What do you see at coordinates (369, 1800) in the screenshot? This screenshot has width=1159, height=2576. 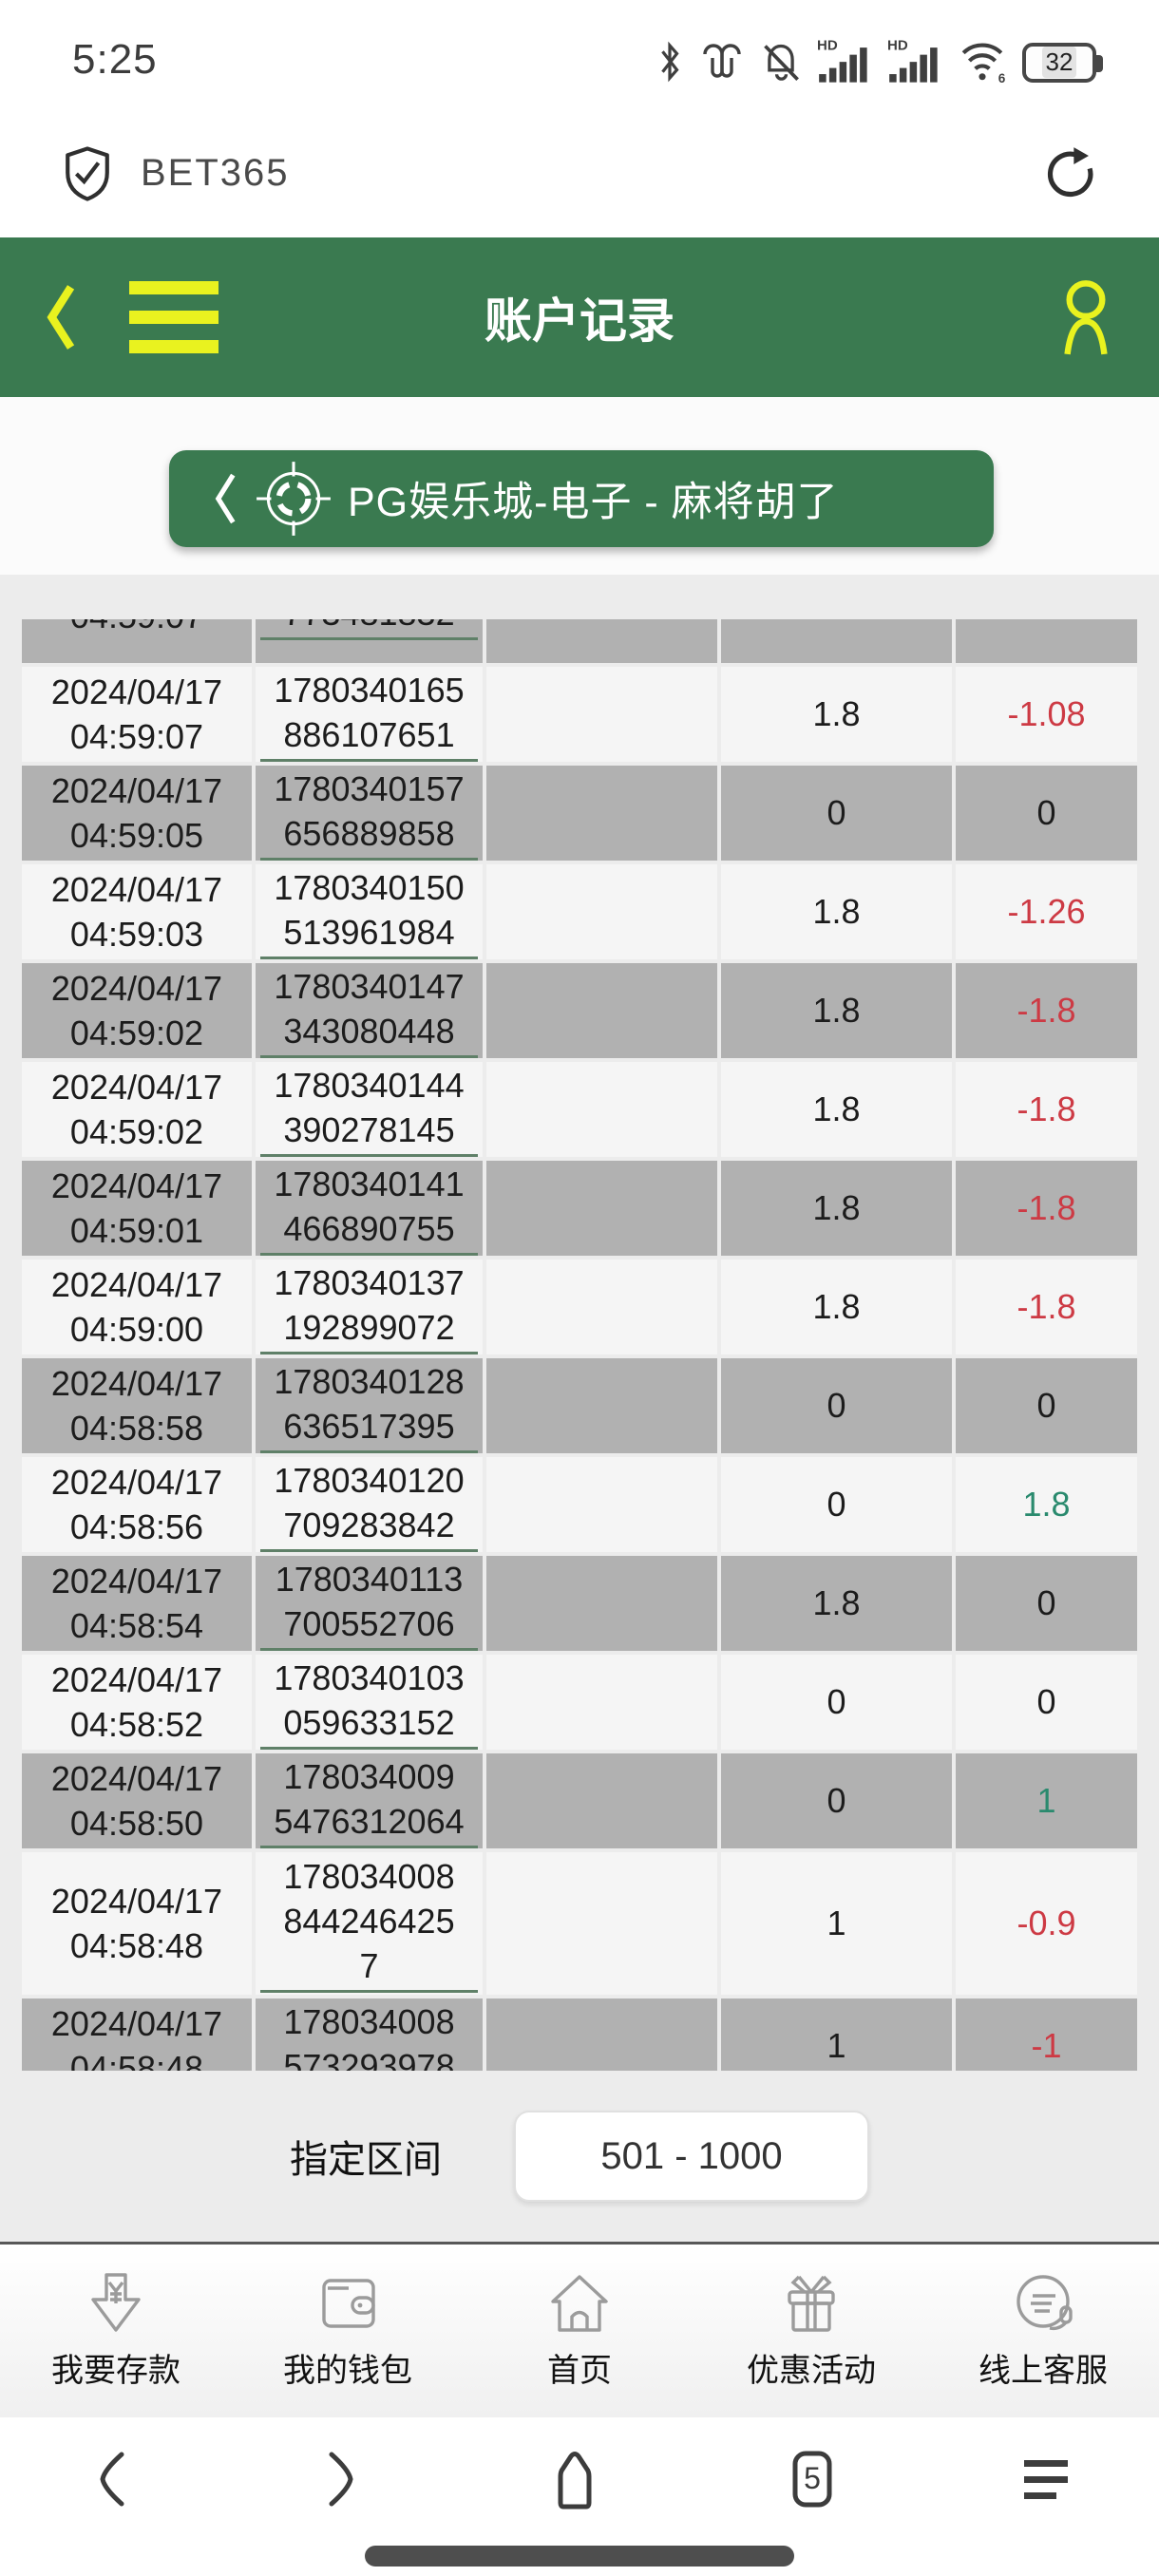 I see `cell-order-id-link: 178034009 5476312064` at bounding box center [369, 1800].